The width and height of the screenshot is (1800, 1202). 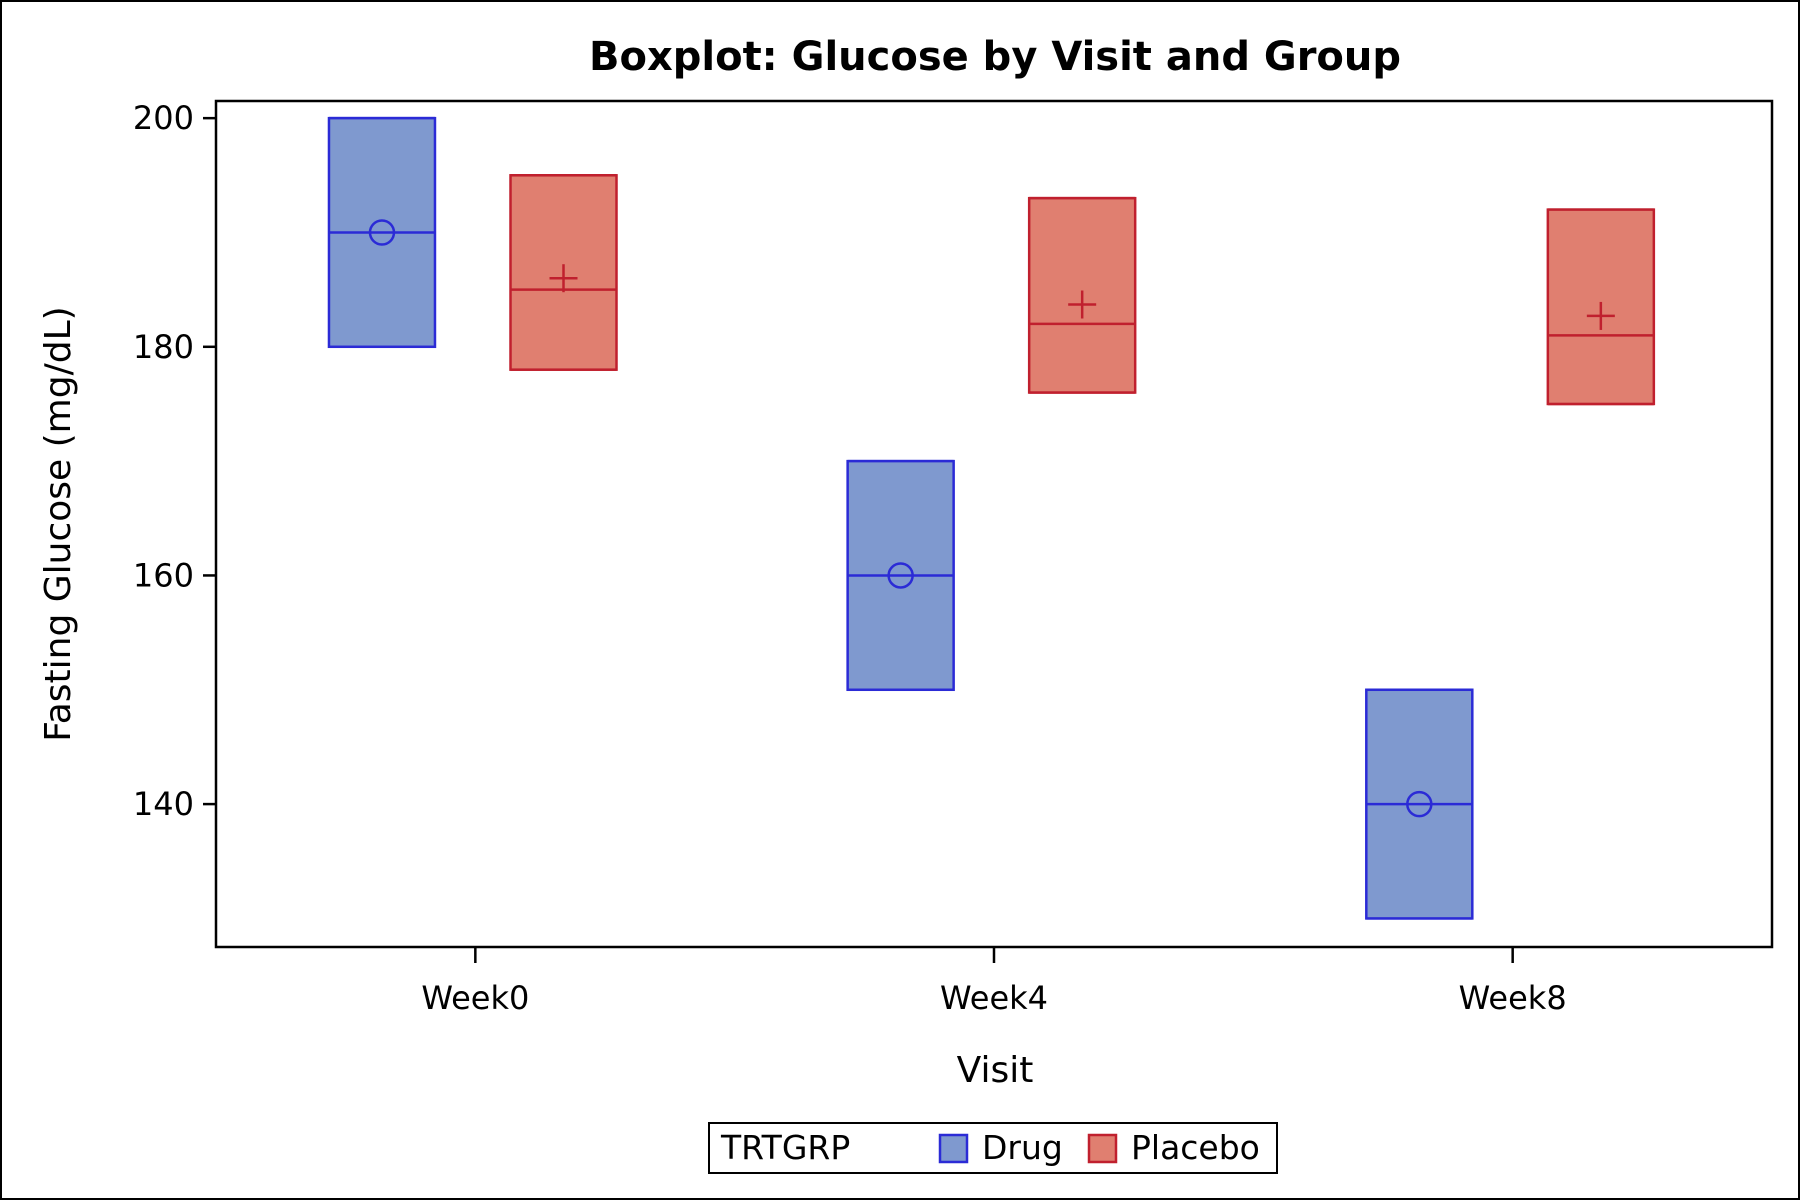 I want to click on legend-swatch-drug, so click(x=953, y=1148).